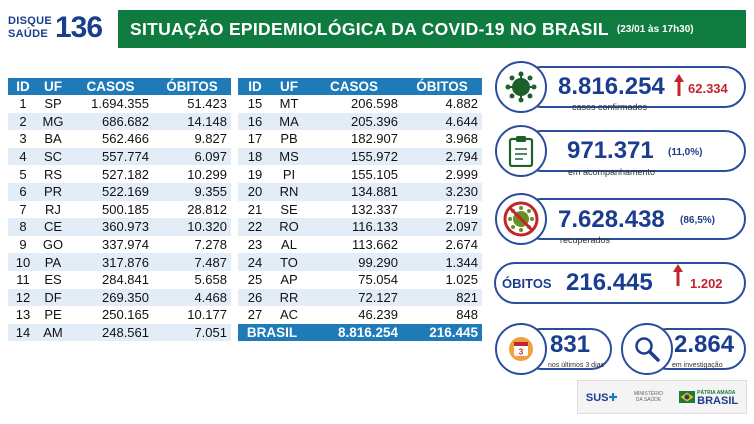 The width and height of the screenshot is (754, 424). What do you see at coordinates (110, 209) in the screenshot?
I see `cell-casos: 500.185` at bounding box center [110, 209].